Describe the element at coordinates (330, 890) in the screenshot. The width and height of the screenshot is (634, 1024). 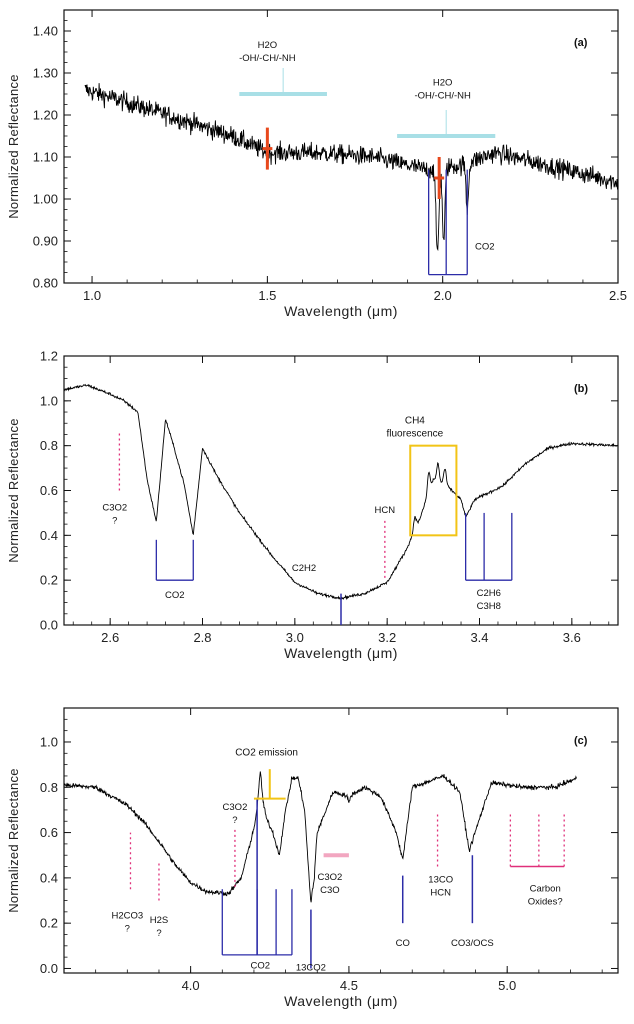
I see `feature-label: C3O` at that location.